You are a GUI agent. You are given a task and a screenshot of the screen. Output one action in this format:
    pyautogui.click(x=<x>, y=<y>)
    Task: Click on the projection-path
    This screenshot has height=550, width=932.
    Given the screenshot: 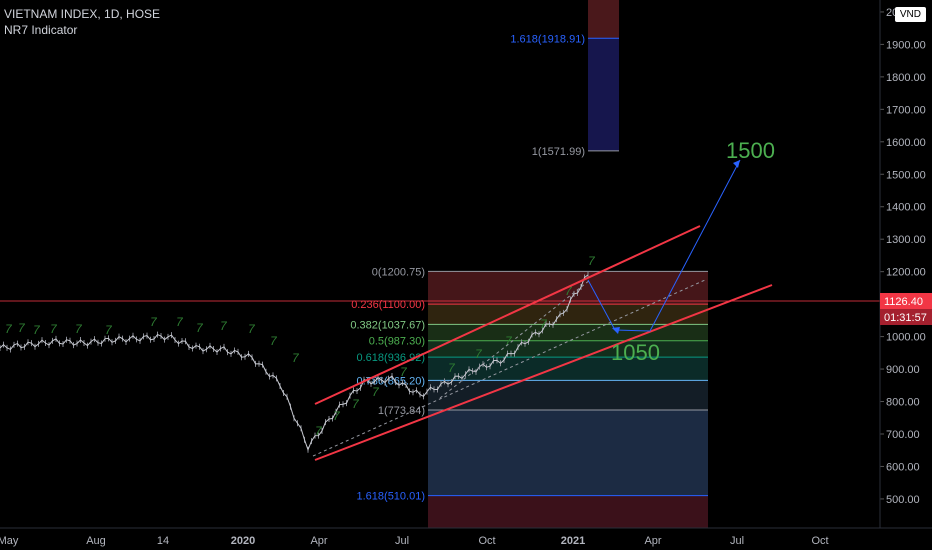 What is the action you would take?
    pyautogui.click(x=664, y=245)
    